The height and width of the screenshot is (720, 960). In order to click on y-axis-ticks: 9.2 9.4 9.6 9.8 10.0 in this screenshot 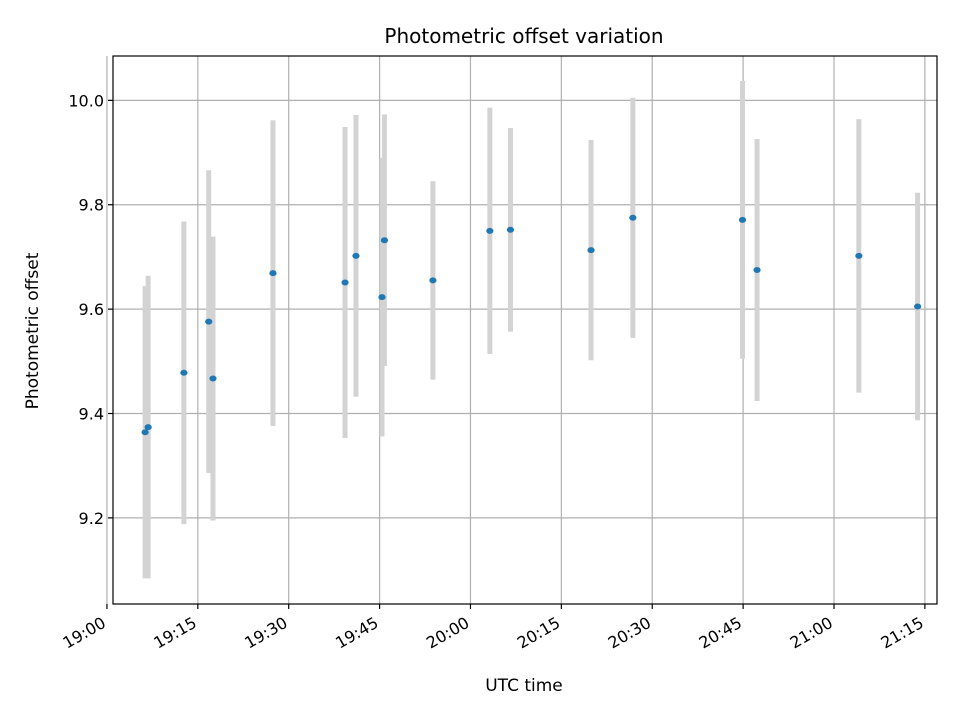, I will do `click(90, 309)`.